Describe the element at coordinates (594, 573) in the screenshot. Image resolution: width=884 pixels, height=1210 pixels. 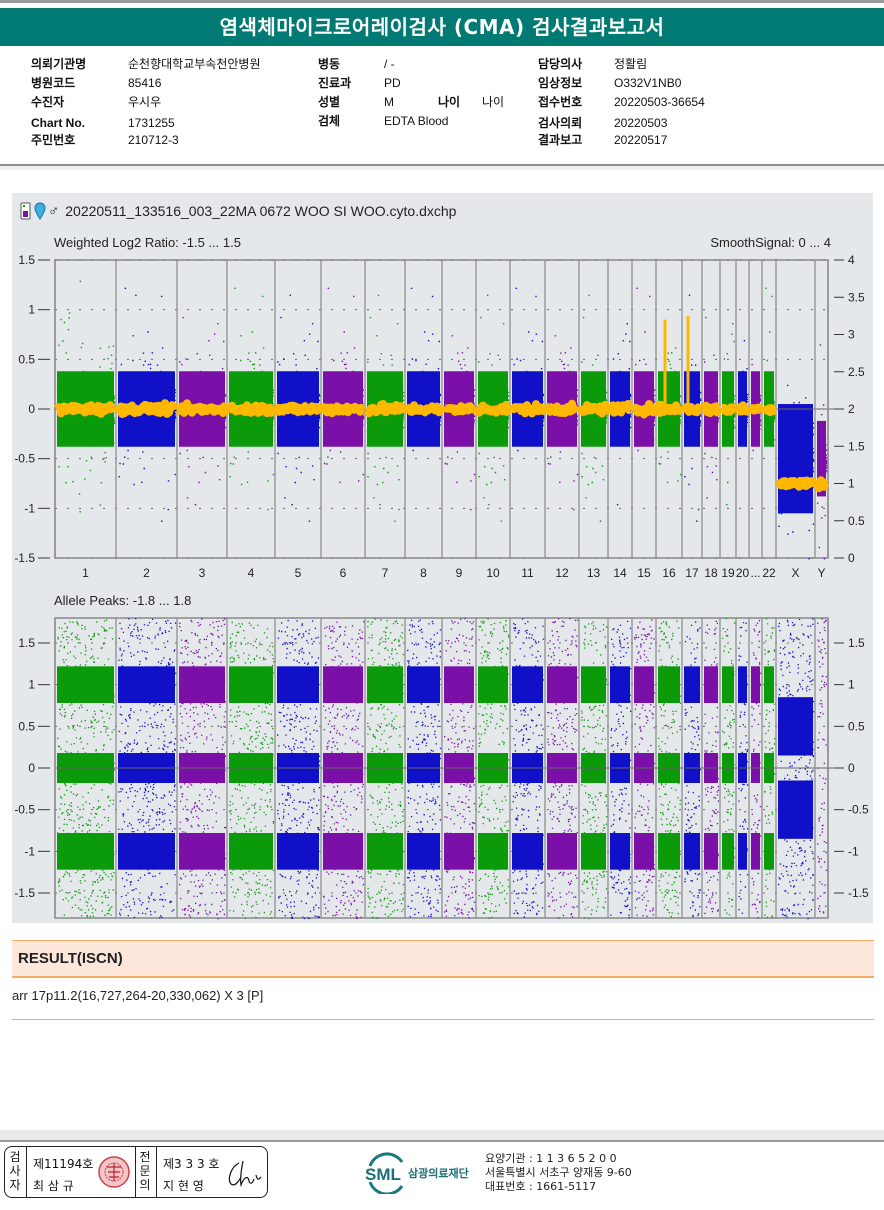
I see `chromosome-label: 13` at that location.